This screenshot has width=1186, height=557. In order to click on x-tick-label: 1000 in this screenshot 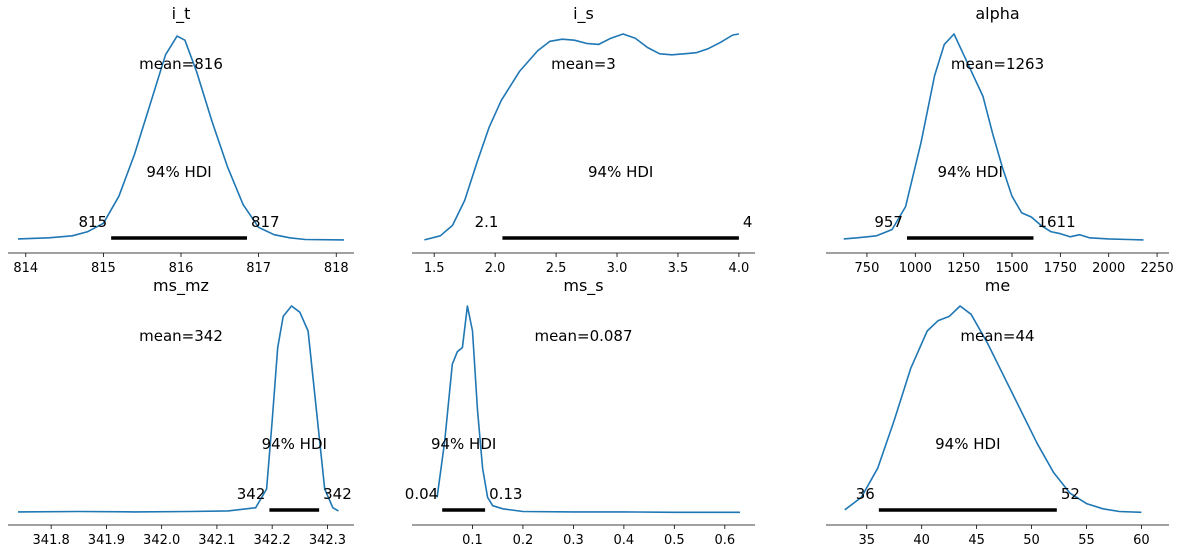, I will do `click(915, 268)`.